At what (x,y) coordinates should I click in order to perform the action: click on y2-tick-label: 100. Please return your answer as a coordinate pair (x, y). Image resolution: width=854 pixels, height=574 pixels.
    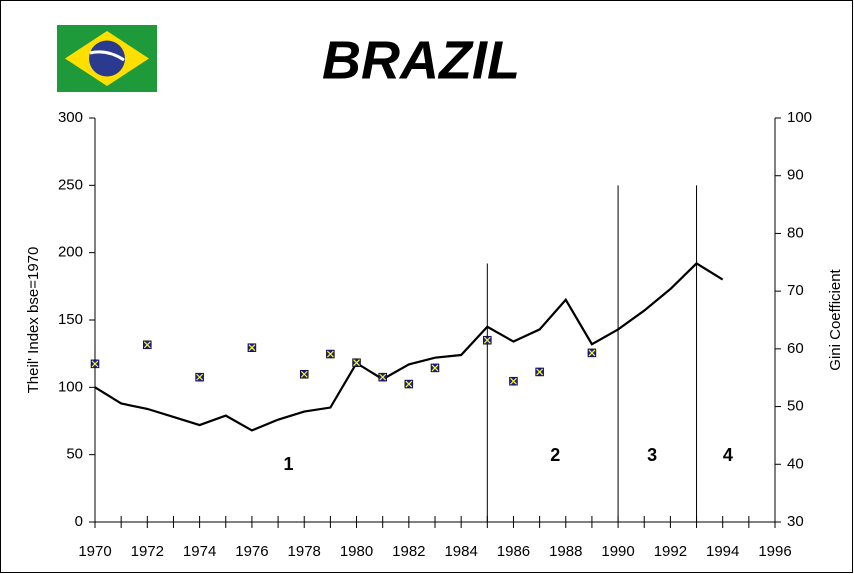
    Looking at the image, I should click on (799, 117).